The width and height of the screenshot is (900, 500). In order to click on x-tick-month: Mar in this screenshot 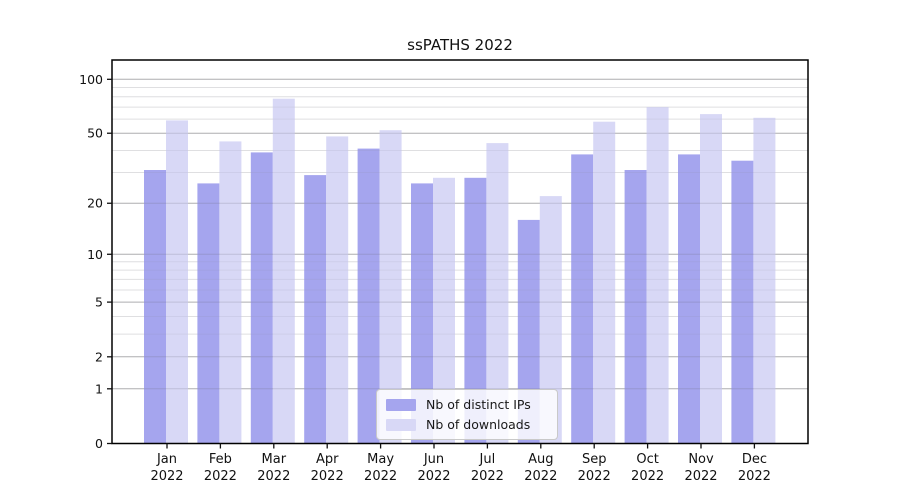, I will do `click(274, 459)`.